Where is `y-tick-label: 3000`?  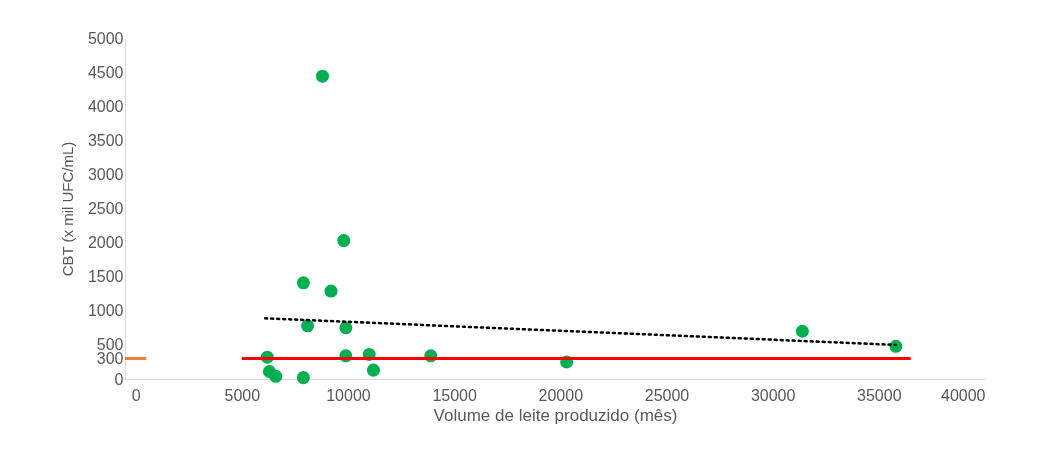 y-tick-label: 3000 is located at coordinates (105, 174).